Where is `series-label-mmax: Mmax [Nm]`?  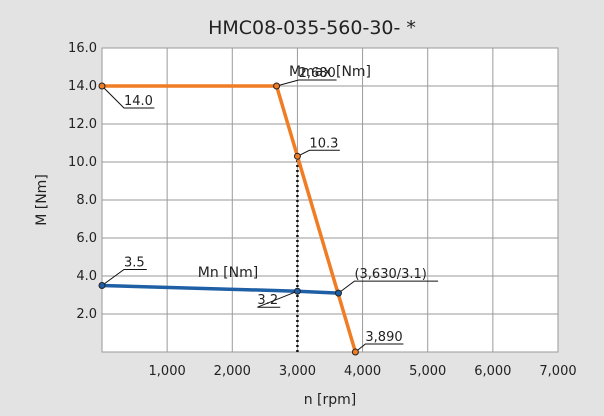 series-label-mmax: Mmax [Nm] is located at coordinates (330, 72).